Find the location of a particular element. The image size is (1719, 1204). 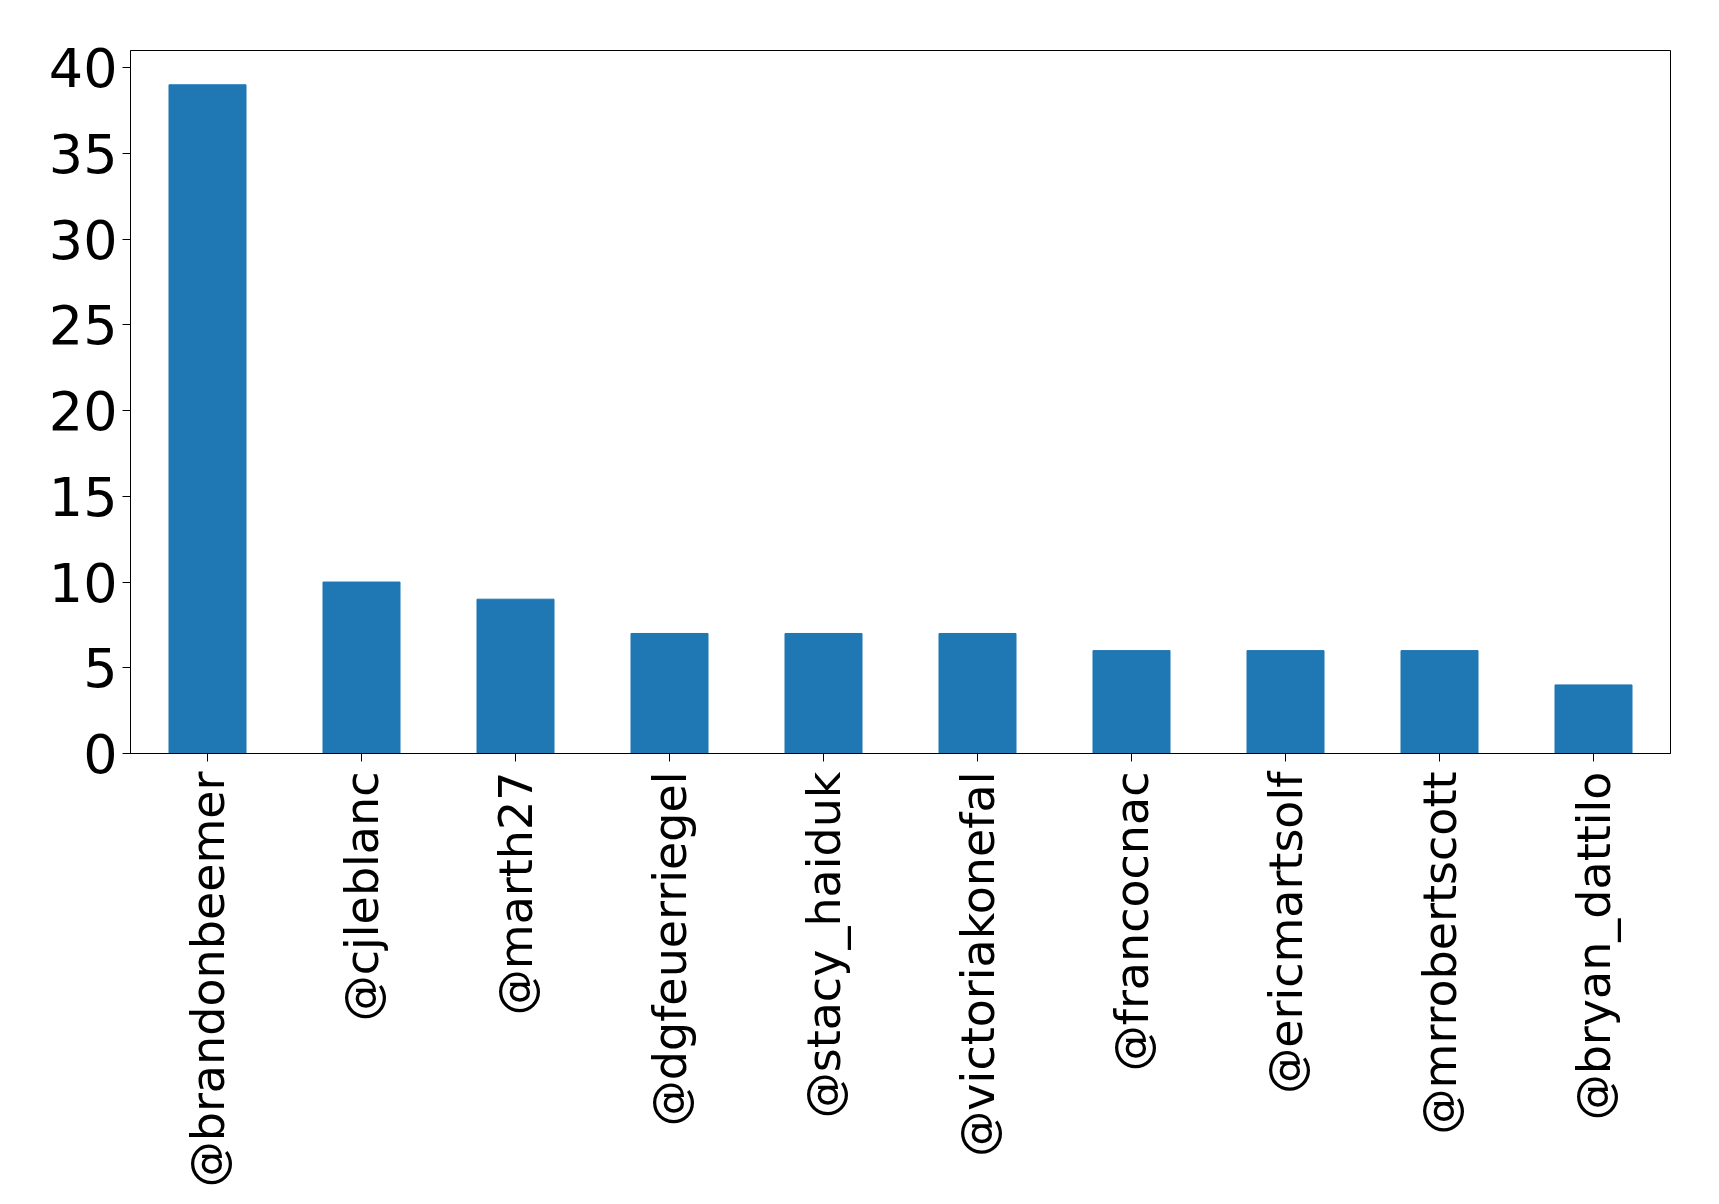

x-tick-label: @dgfeuerriegel is located at coordinates (669, 949).